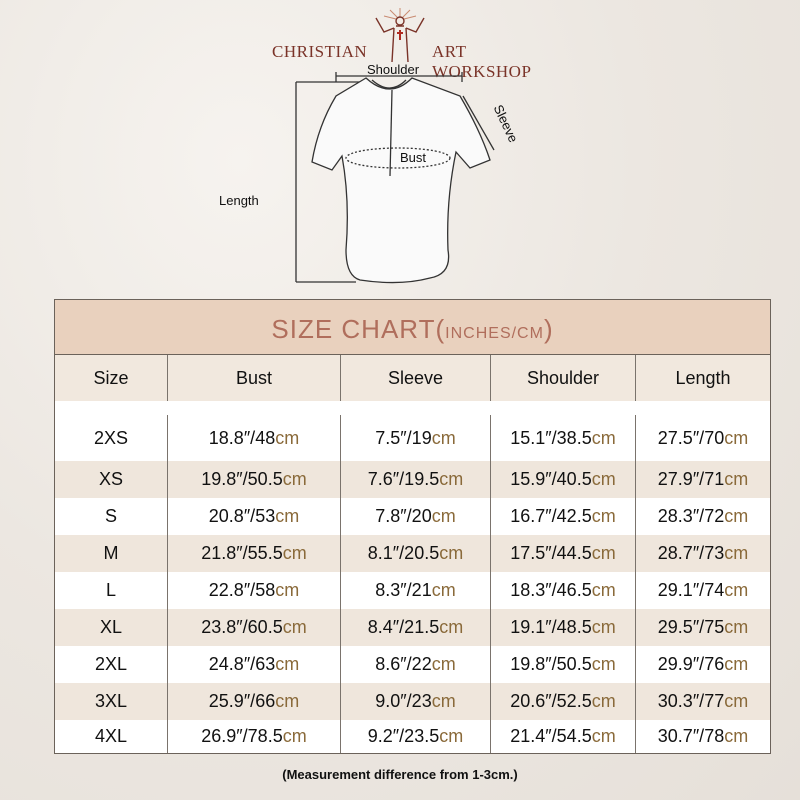 The height and width of the screenshot is (800, 800). What do you see at coordinates (400, 35) in the screenshot?
I see `logo-figure-icon` at bounding box center [400, 35].